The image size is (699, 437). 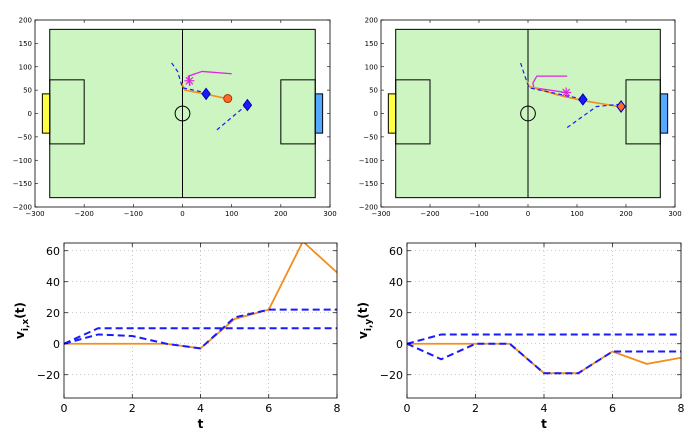 I want to click on orange-path, so click(x=203, y=91).